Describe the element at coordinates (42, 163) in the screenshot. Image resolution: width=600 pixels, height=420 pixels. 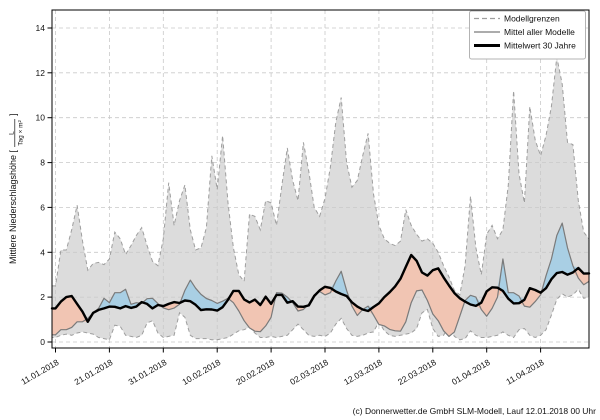
I see `svg-text: 8` at that location.